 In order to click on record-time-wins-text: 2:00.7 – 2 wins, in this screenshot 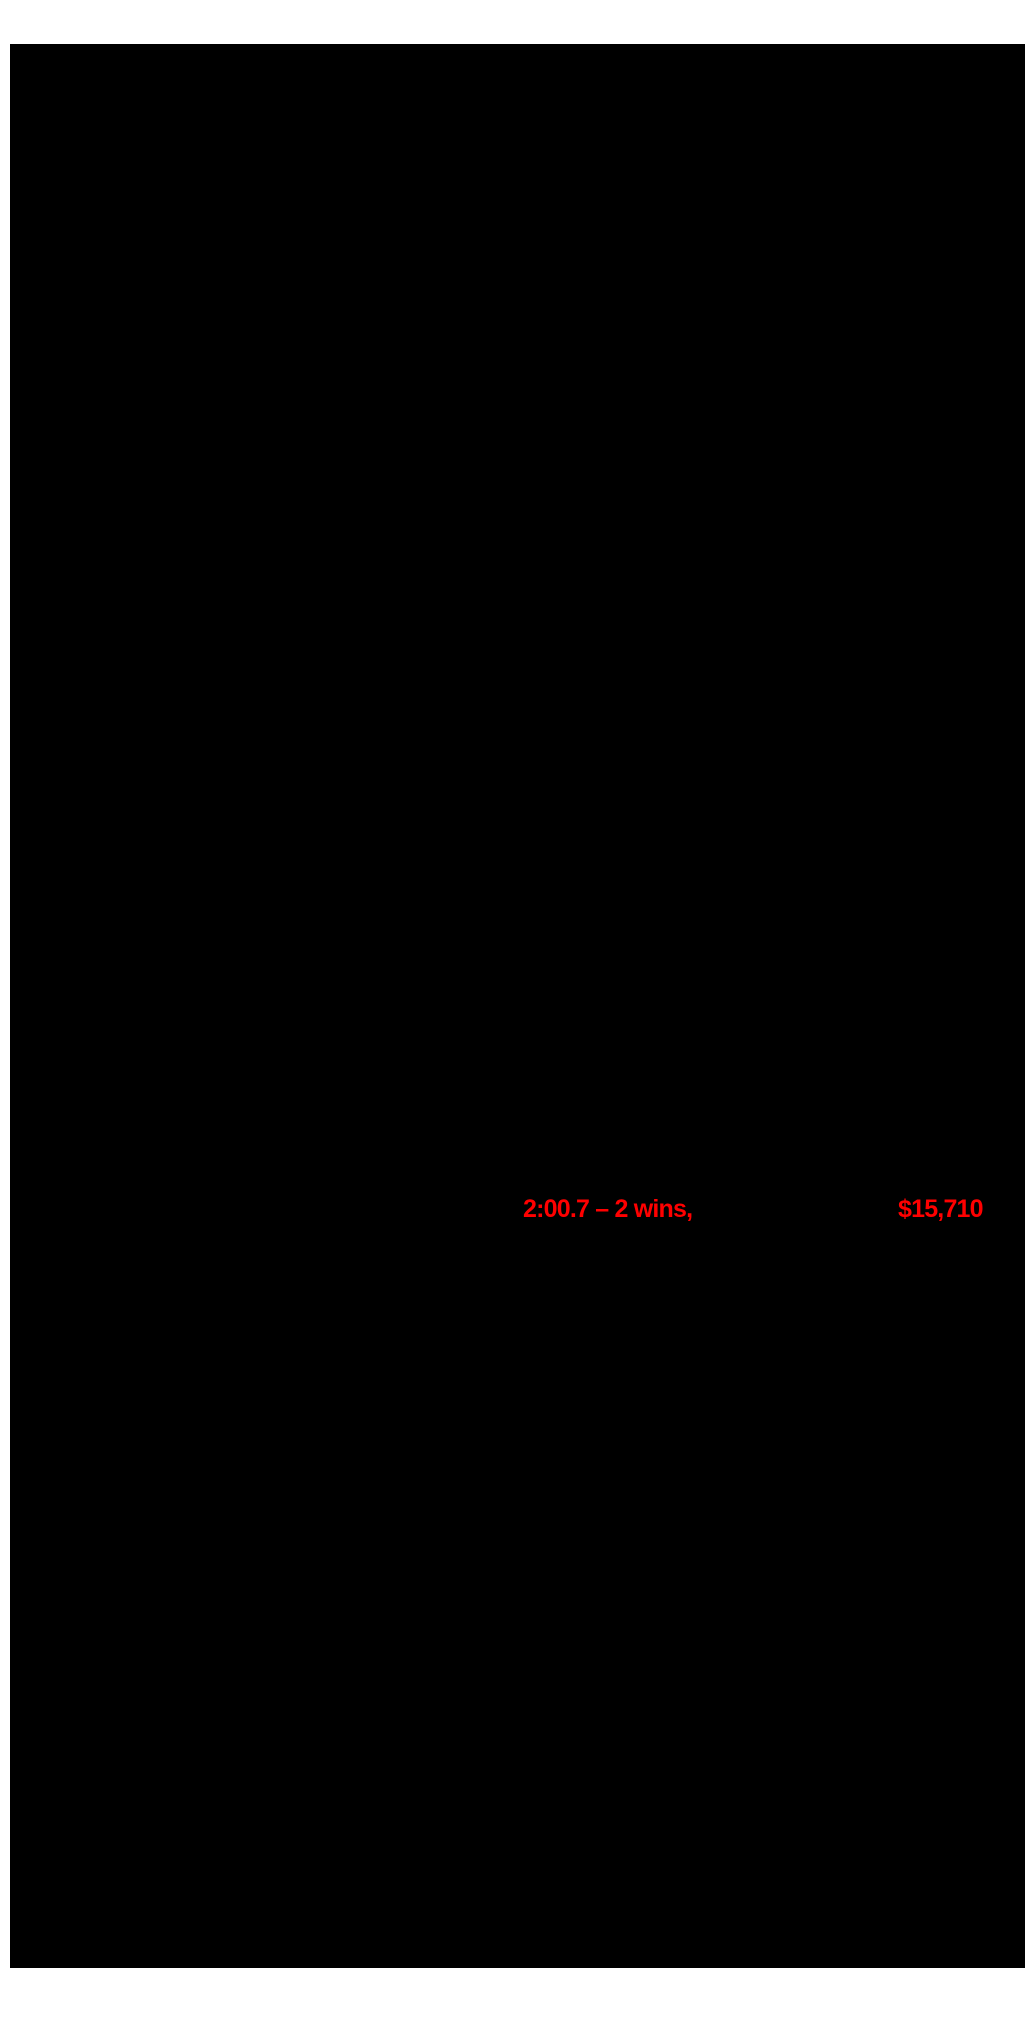, I will do `click(608, 1209)`.